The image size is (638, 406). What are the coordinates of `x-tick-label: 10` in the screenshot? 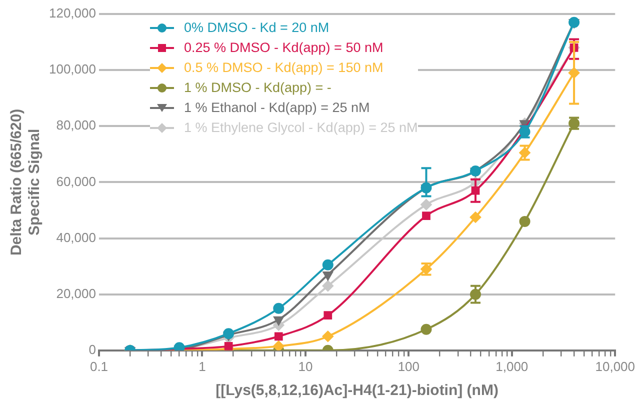 It's located at (305, 366).